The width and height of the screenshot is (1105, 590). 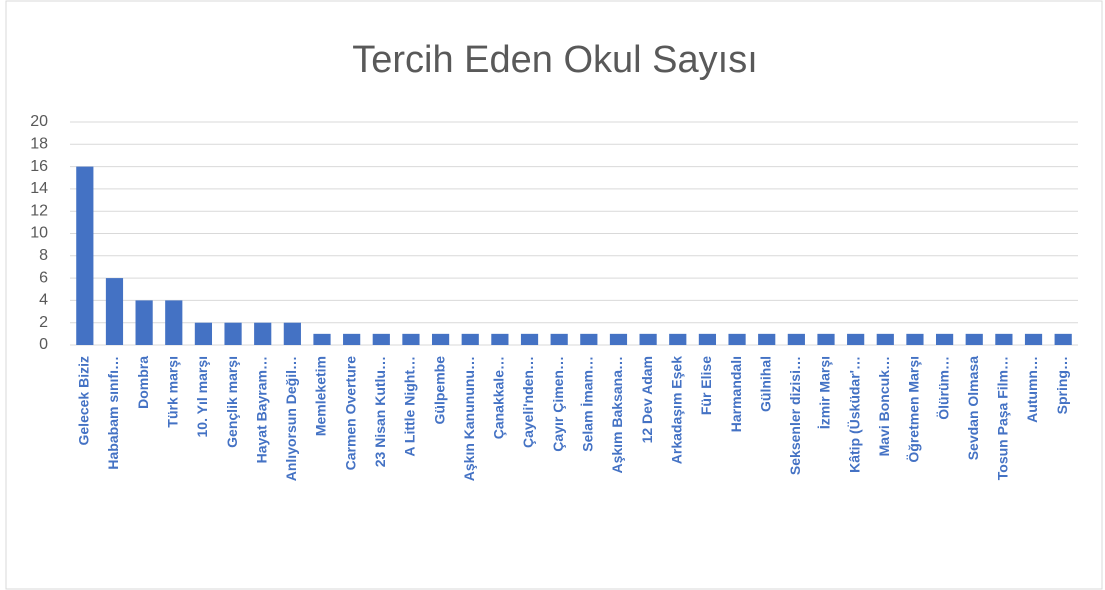 I want to click on x-tick-label: Dombra, so click(x=143, y=382).